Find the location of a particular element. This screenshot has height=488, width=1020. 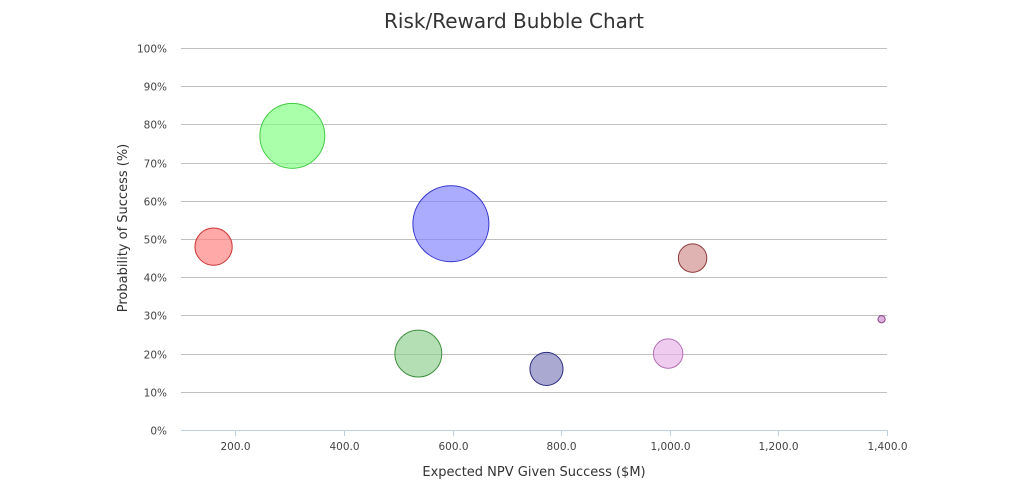

x-tick-label: 1,000.0 is located at coordinates (670, 447).